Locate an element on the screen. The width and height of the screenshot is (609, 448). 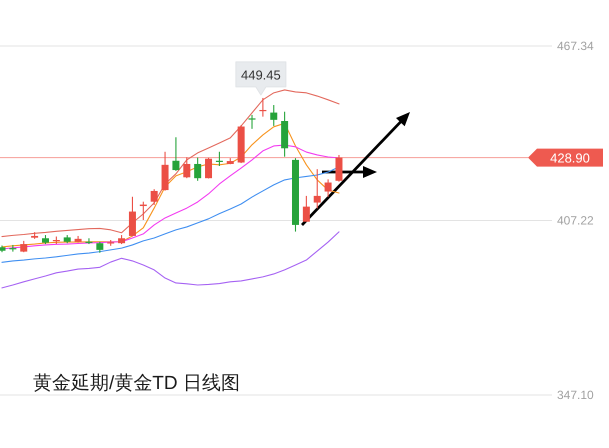
line-series is located at coordinates (170, 259).